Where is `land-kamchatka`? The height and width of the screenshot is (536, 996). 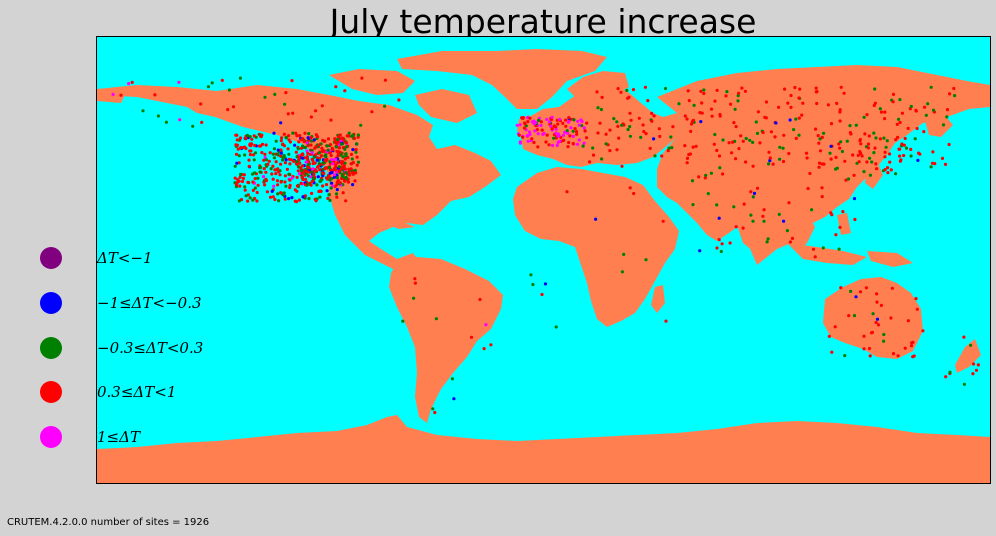
land-kamchatka is located at coordinates (939, 125).